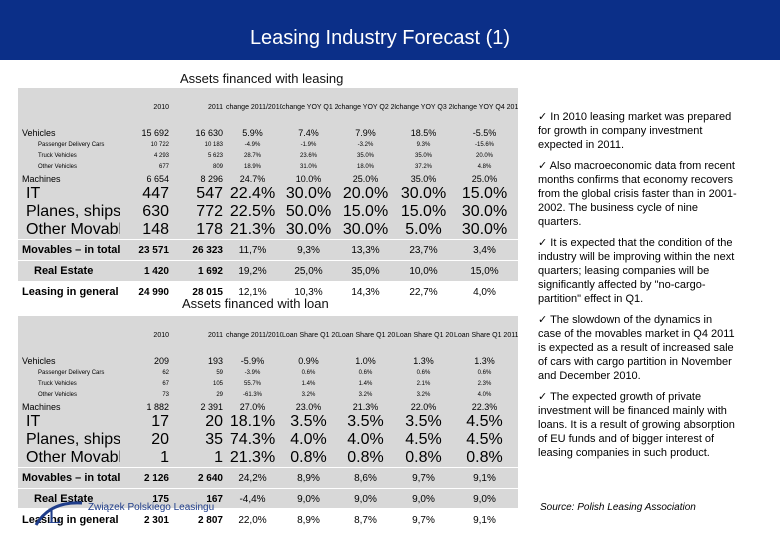 This screenshot has width=780, height=540. I want to click on total-cell: 10,3%, so click(310, 292).